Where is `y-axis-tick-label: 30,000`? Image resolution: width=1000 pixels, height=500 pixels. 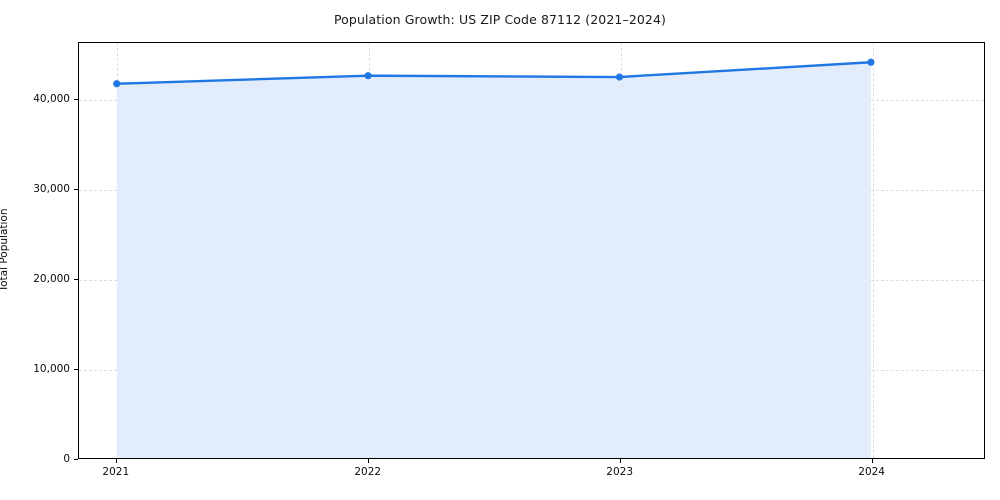 y-axis-tick-label: 30,000 is located at coordinates (51, 189).